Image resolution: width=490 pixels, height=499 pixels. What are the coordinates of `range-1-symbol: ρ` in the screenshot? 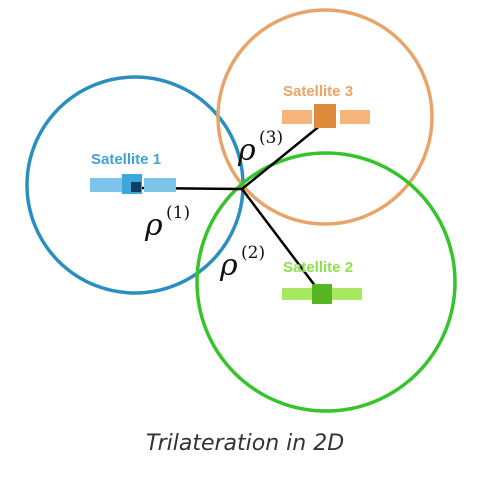 It's located at (153, 225).